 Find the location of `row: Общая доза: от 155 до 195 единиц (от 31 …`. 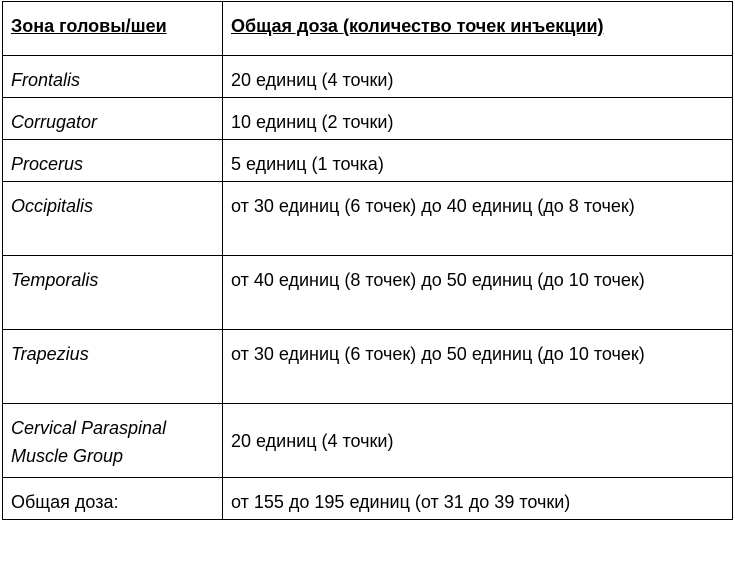

row: Общая доза: от 155 до 195 единиц (от 31 … is located at coordinates (367, 498).